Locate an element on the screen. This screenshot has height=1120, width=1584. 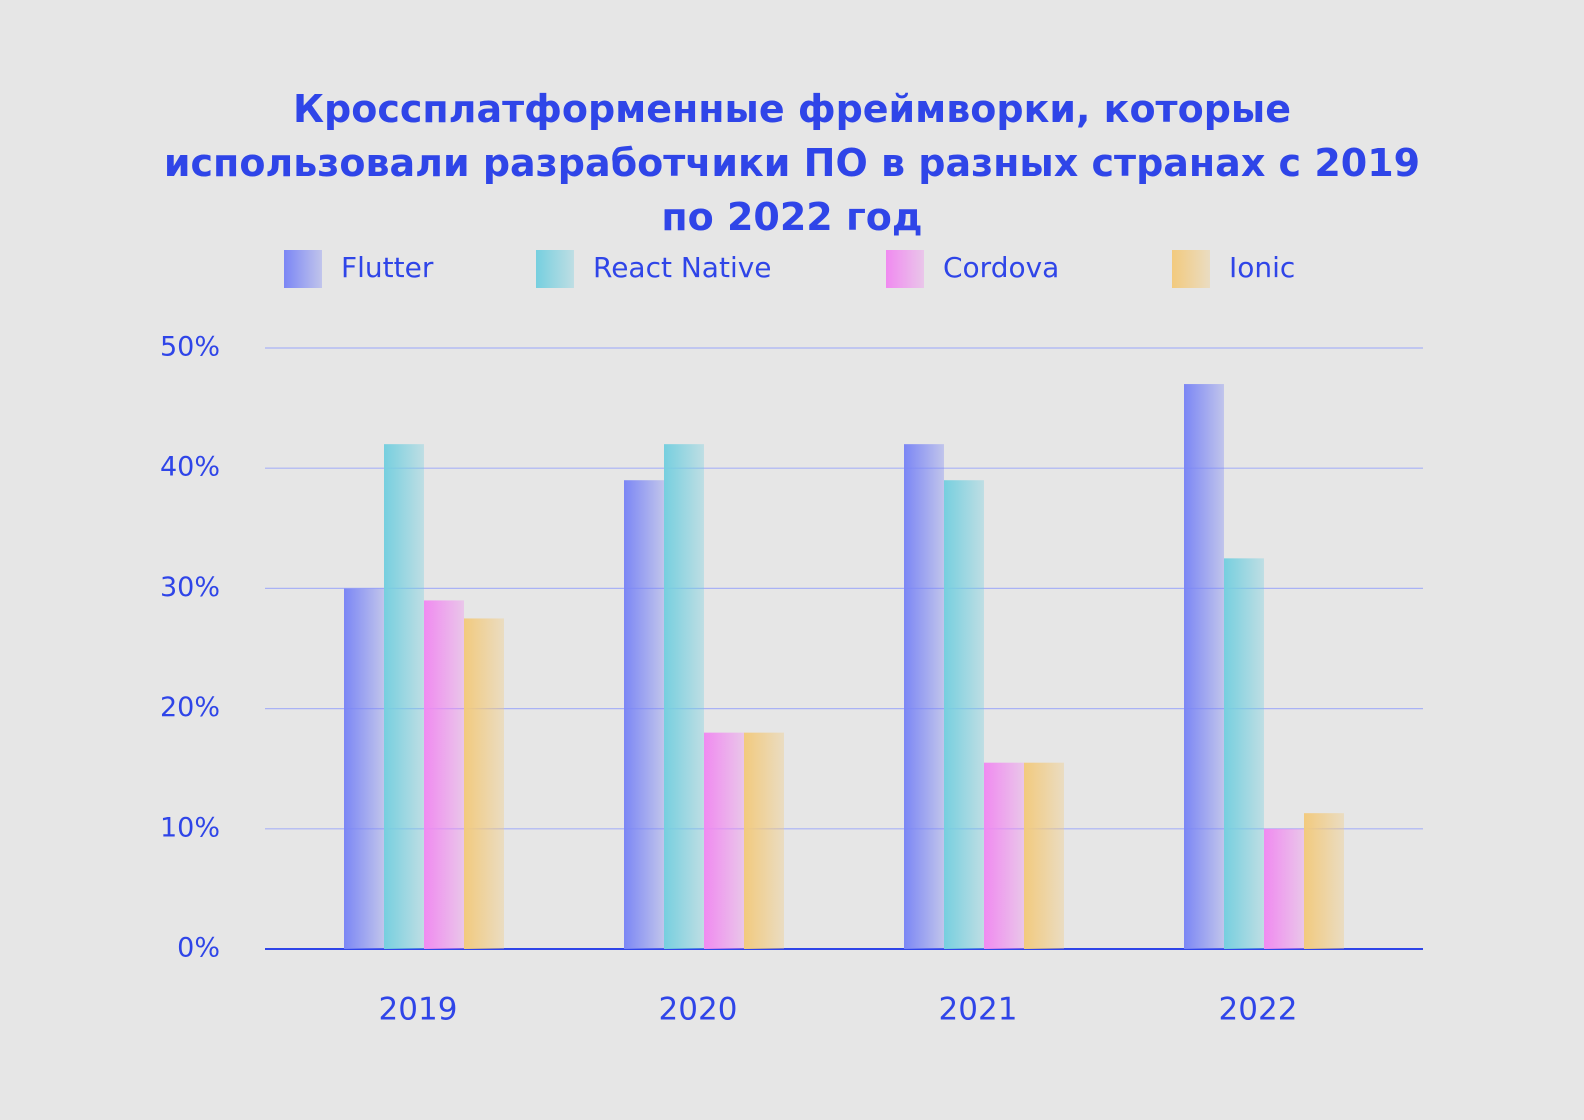
y-tick-label: 0% is located at coordinates (198, 948).